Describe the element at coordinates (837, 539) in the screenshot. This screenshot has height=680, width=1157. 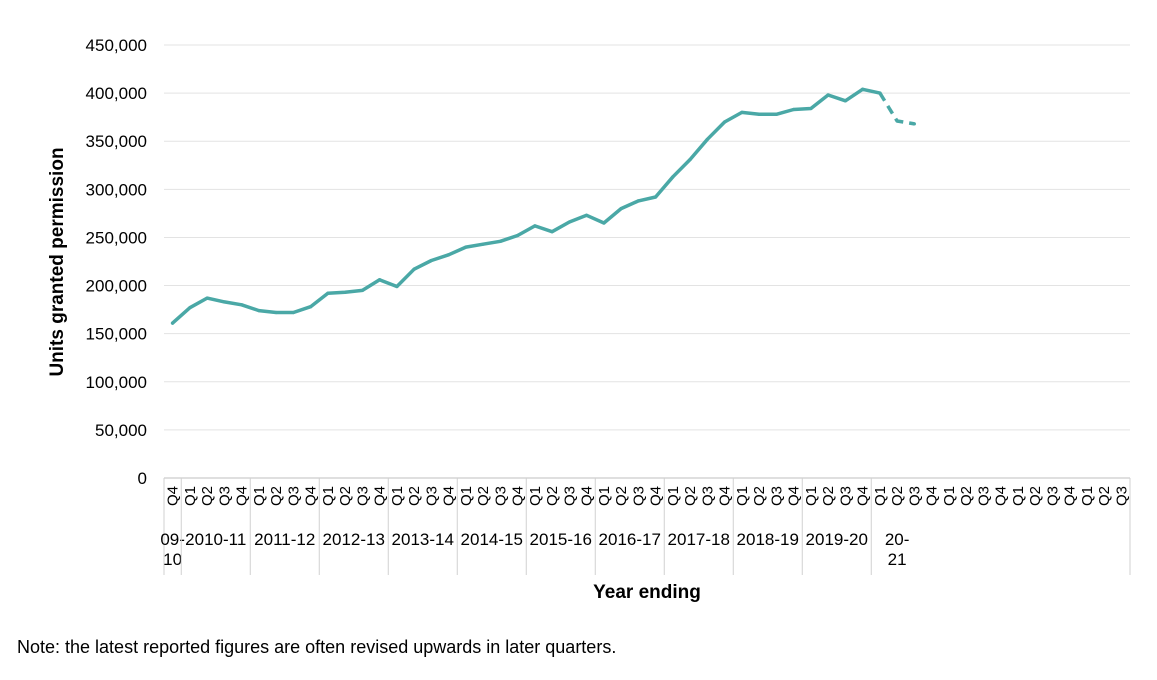
I see `year-label: 2019-20` at that location.